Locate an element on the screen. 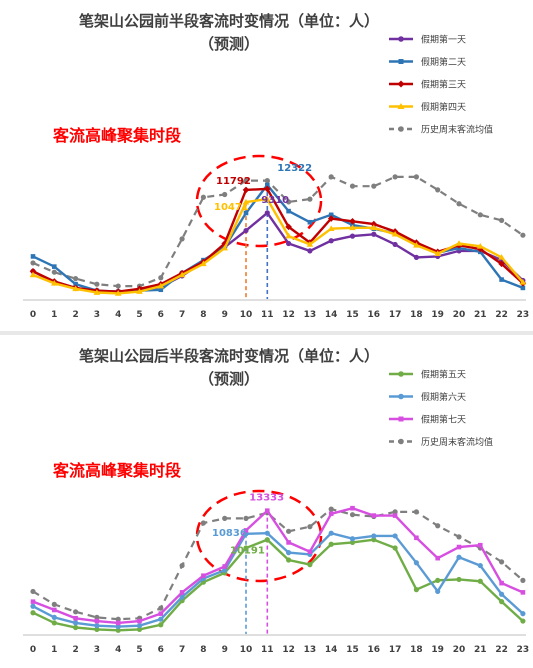 This screenshot has height=668, width=533. legend-entry: 假期第三天 is located at coordinates (427, 85).